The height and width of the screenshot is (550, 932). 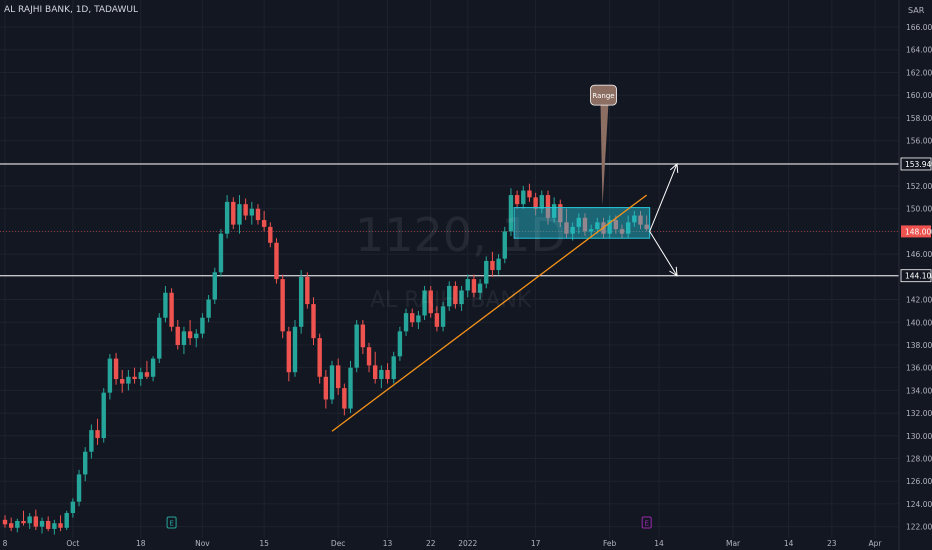 I want to click on price-tick-label: 160.00, so click(x=919, y=95).